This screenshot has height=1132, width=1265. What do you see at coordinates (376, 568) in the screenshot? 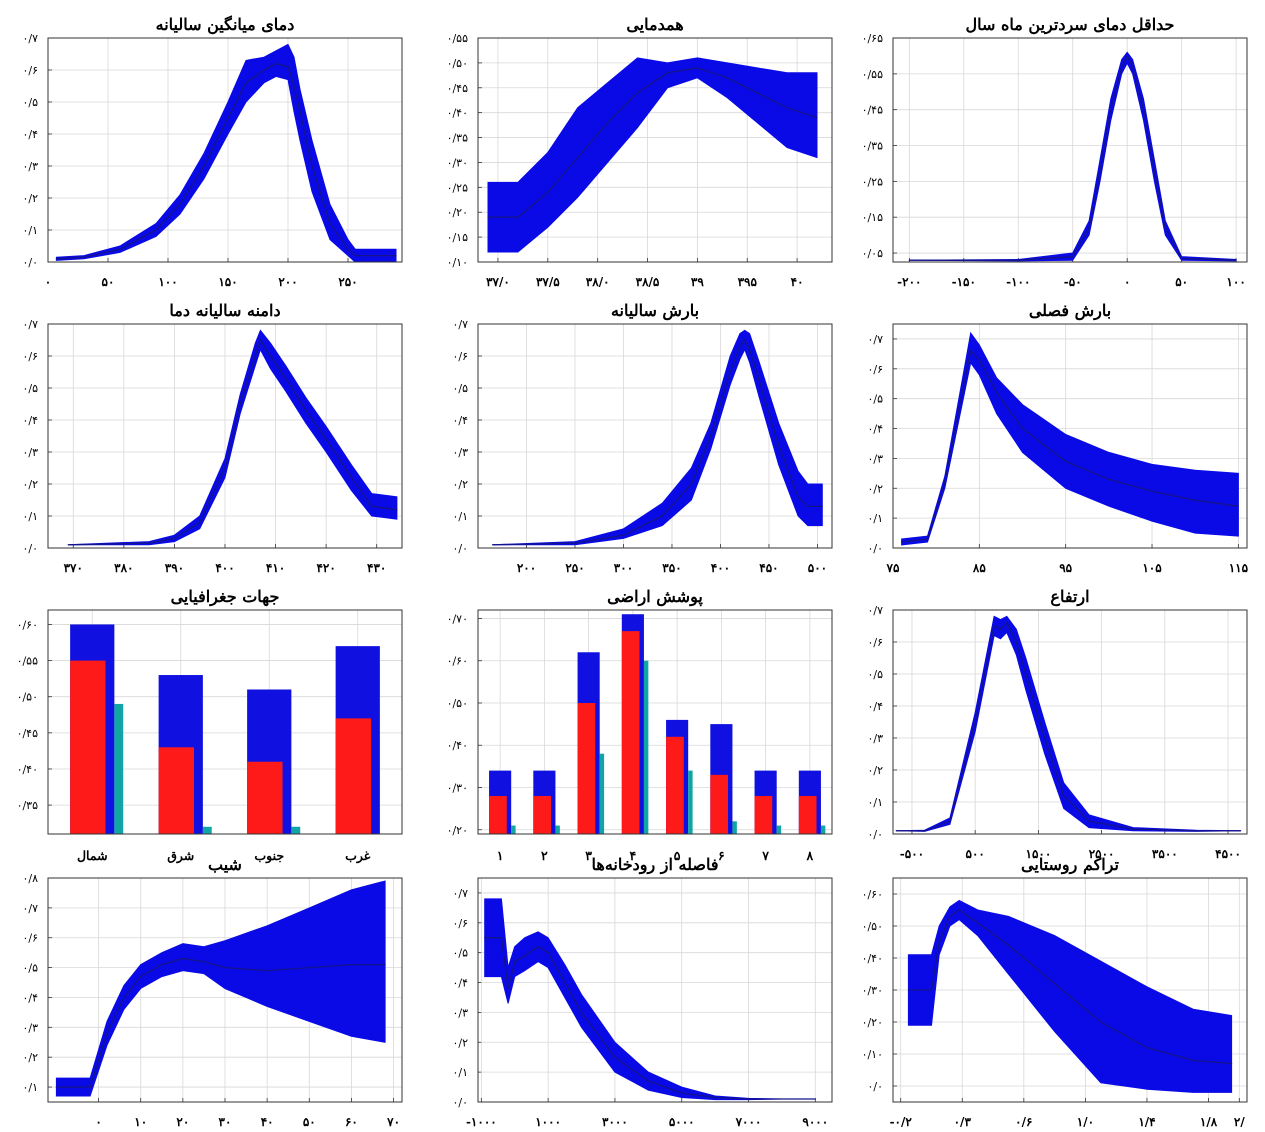
I see `x-tick-label: ۴۳۰` at bounding box center [376, 568].